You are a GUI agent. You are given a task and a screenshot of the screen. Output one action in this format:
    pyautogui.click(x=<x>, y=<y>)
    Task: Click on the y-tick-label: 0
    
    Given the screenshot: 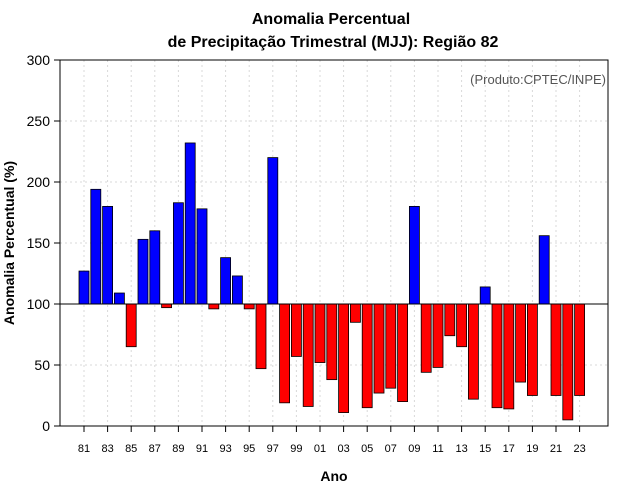 What is the action you would take?
    pyautogui.click(x=46, y=426)
    